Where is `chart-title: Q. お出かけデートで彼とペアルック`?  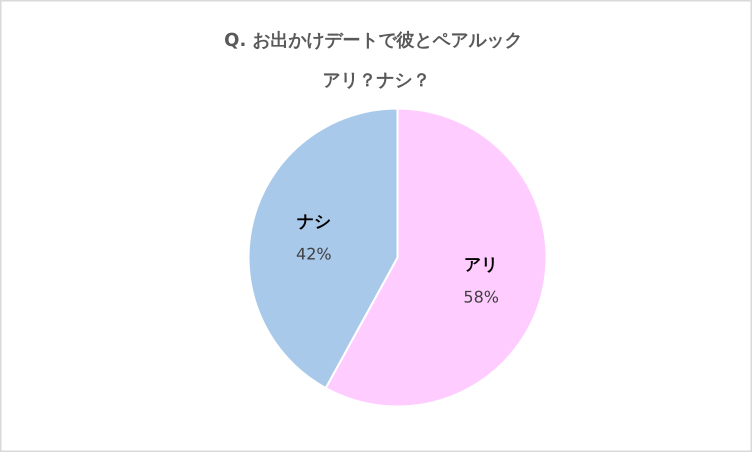
chart-title: Q. お出かけデートで彼とペアルック is located at coordinates (373, 40).